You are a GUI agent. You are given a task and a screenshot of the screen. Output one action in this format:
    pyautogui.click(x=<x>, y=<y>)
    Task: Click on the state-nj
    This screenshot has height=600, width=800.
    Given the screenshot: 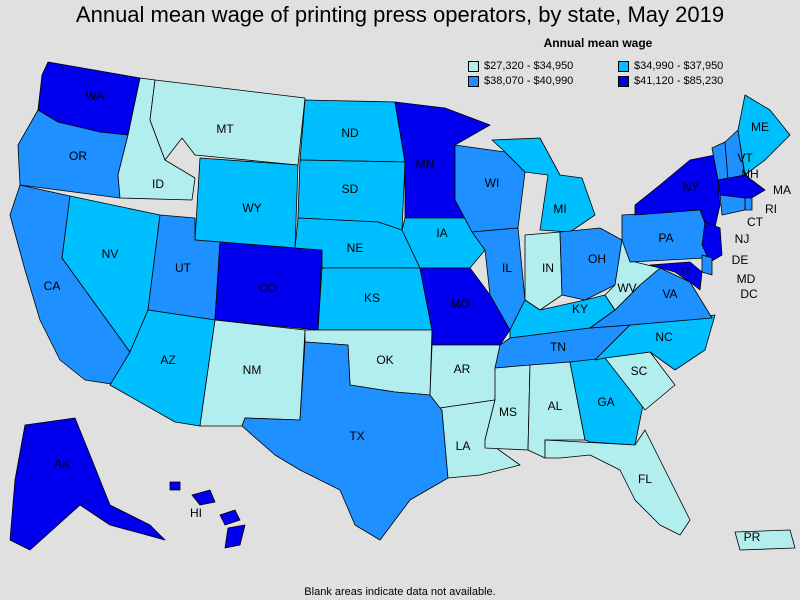 What is the action you would take?
    pyautogui.click(x=712, y=242)
    